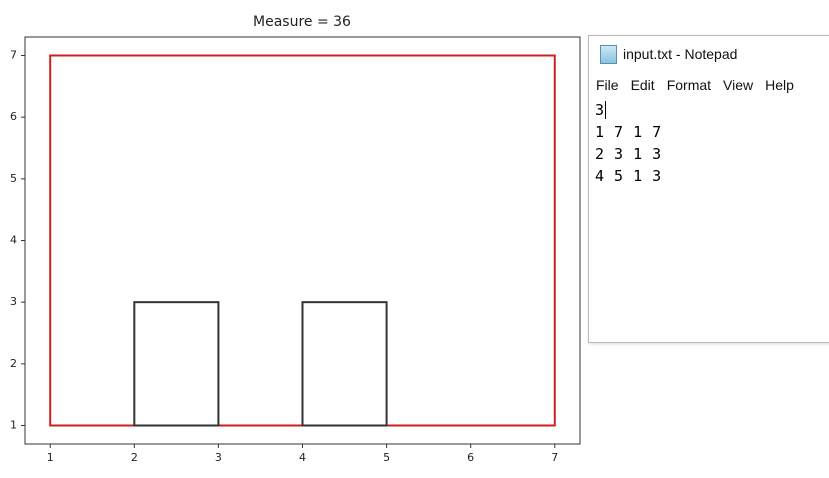  I want to click on line-text: 3, so click(600, 110).